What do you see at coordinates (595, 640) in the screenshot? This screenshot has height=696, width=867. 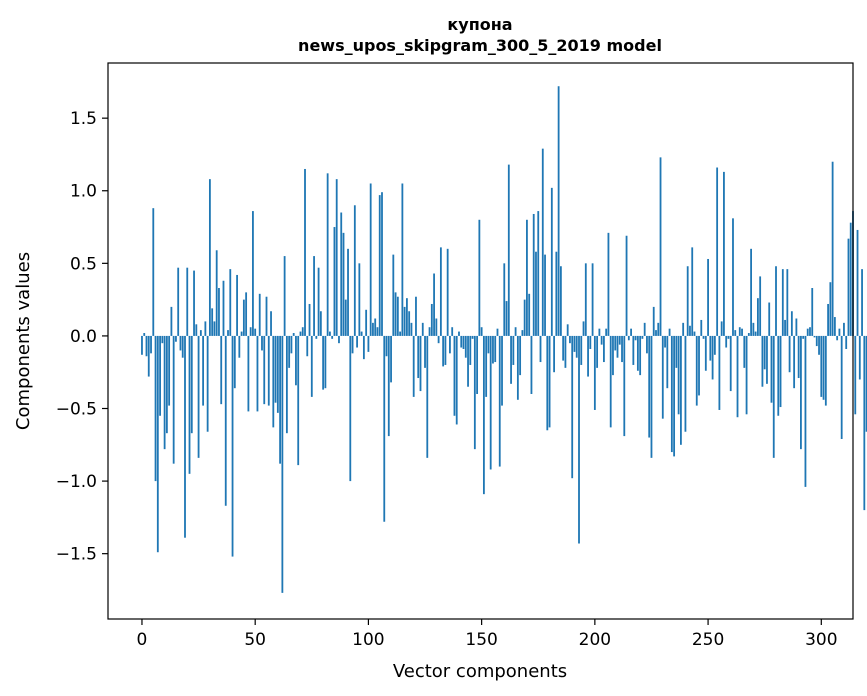 I see `x-tick-label: 200` at bounding box center [595, 640].